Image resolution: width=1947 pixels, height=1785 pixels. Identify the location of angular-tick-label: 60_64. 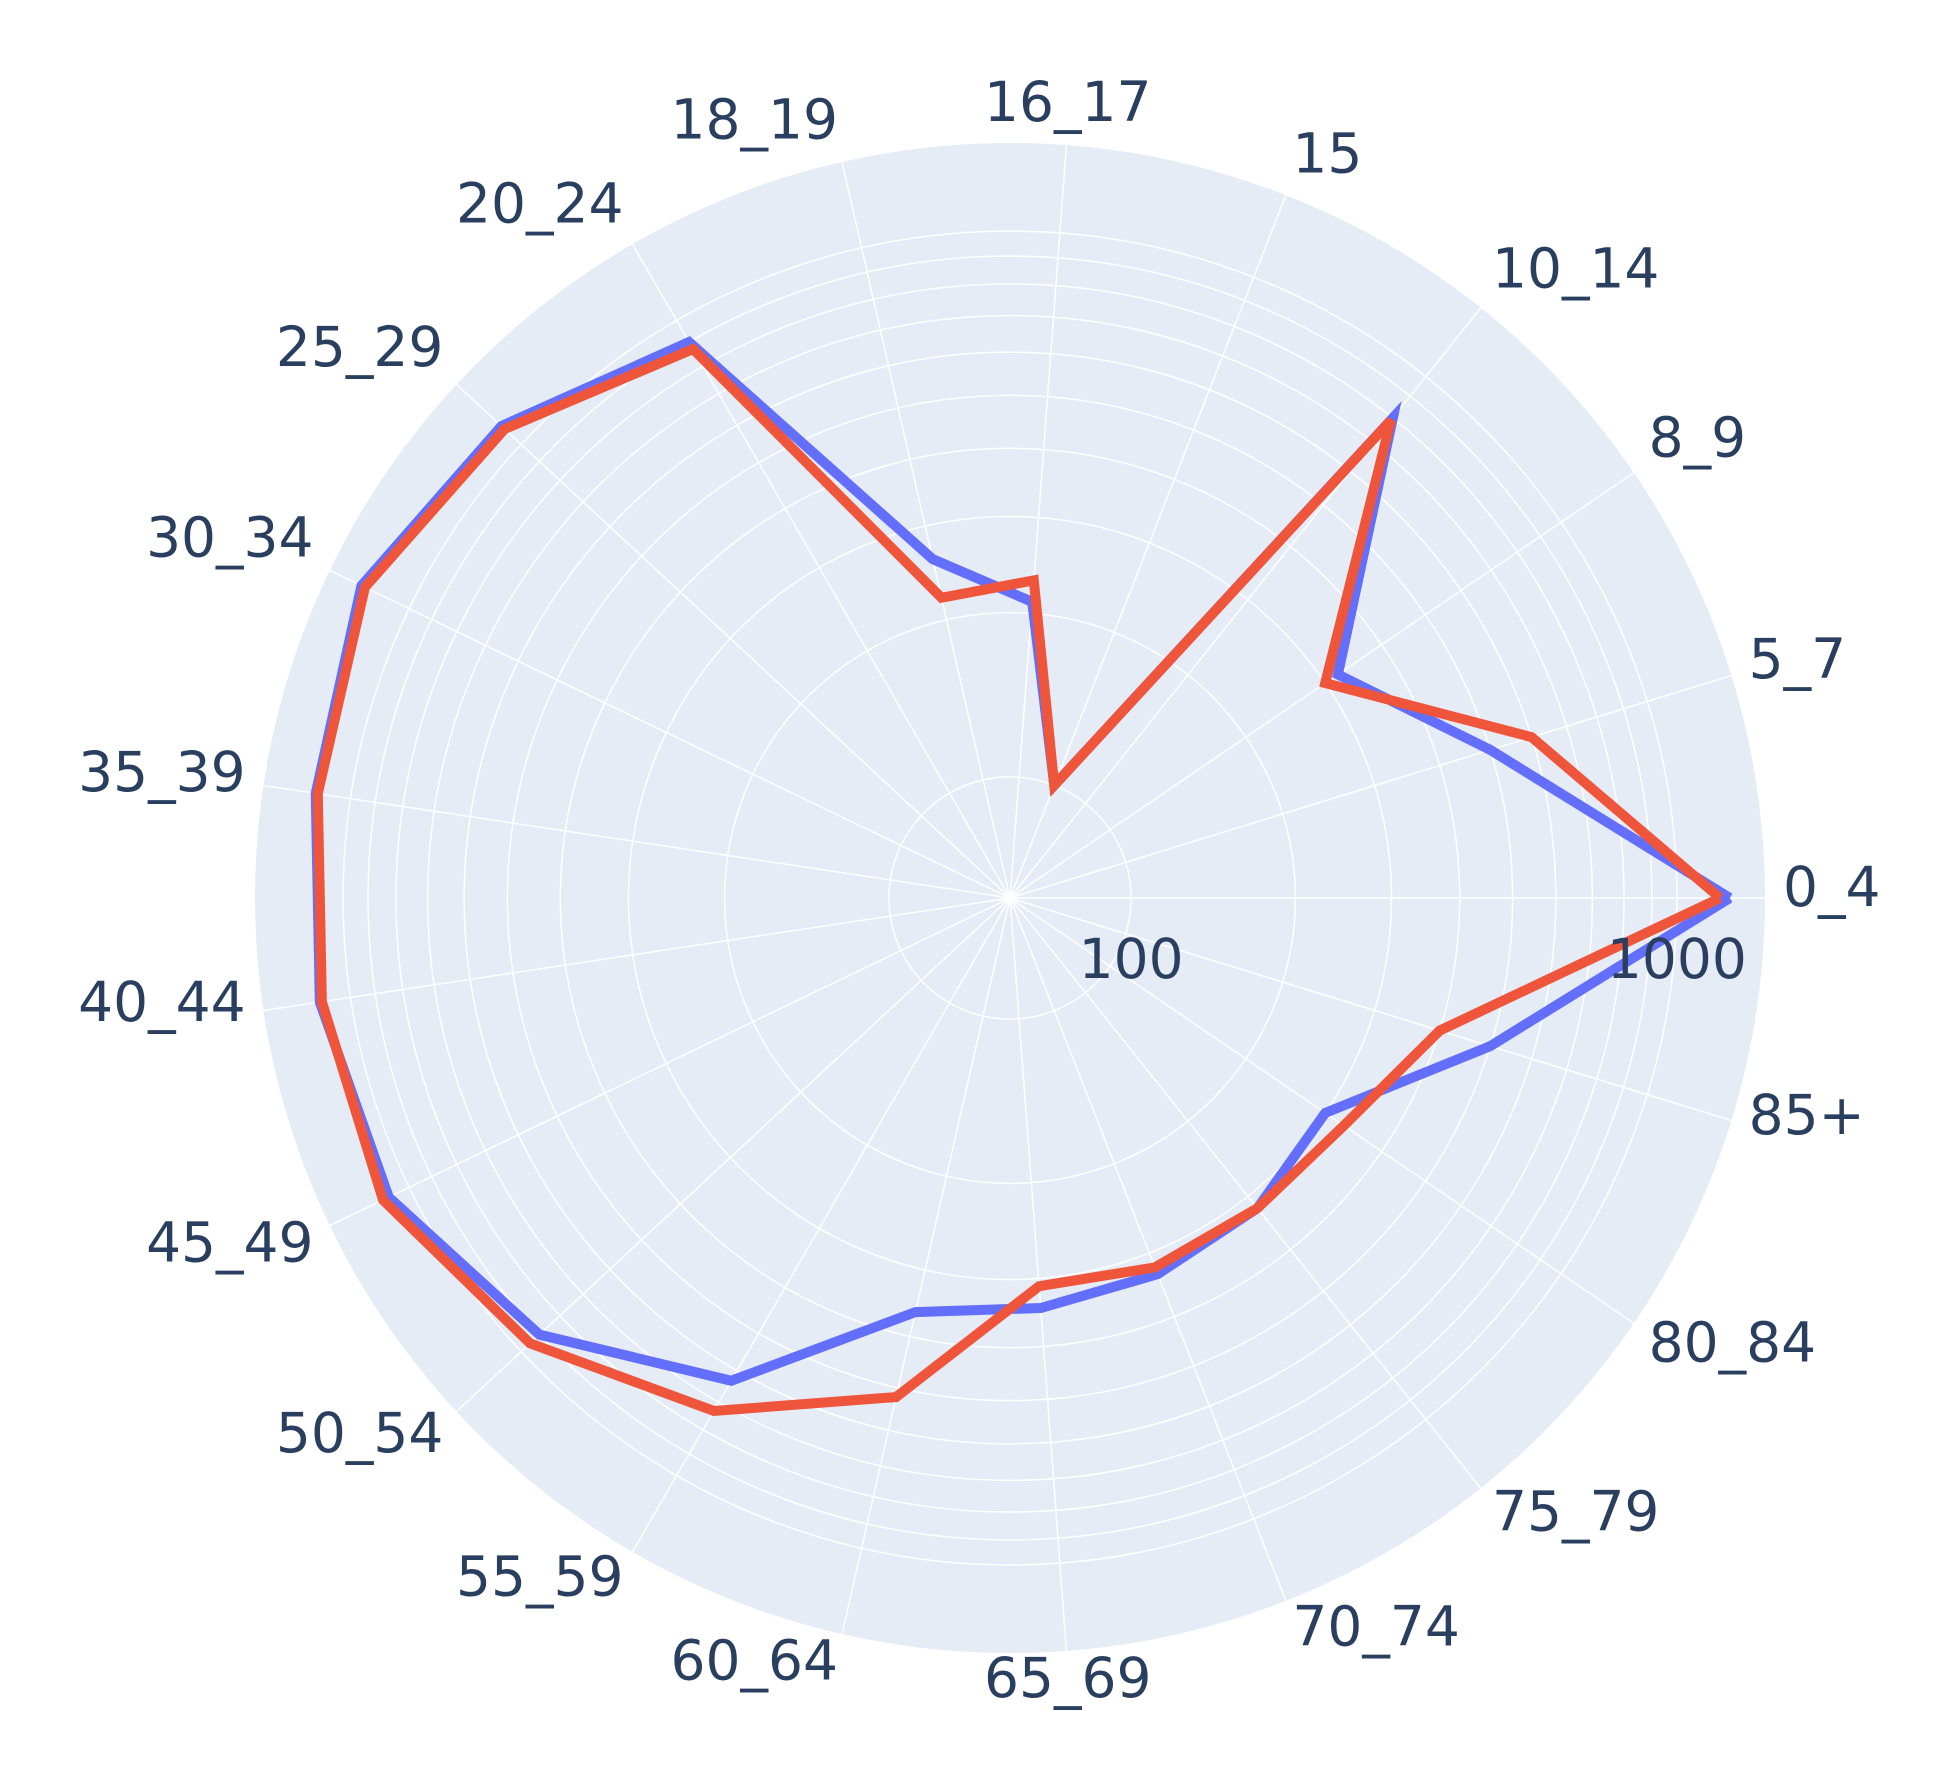
(754, 1661).